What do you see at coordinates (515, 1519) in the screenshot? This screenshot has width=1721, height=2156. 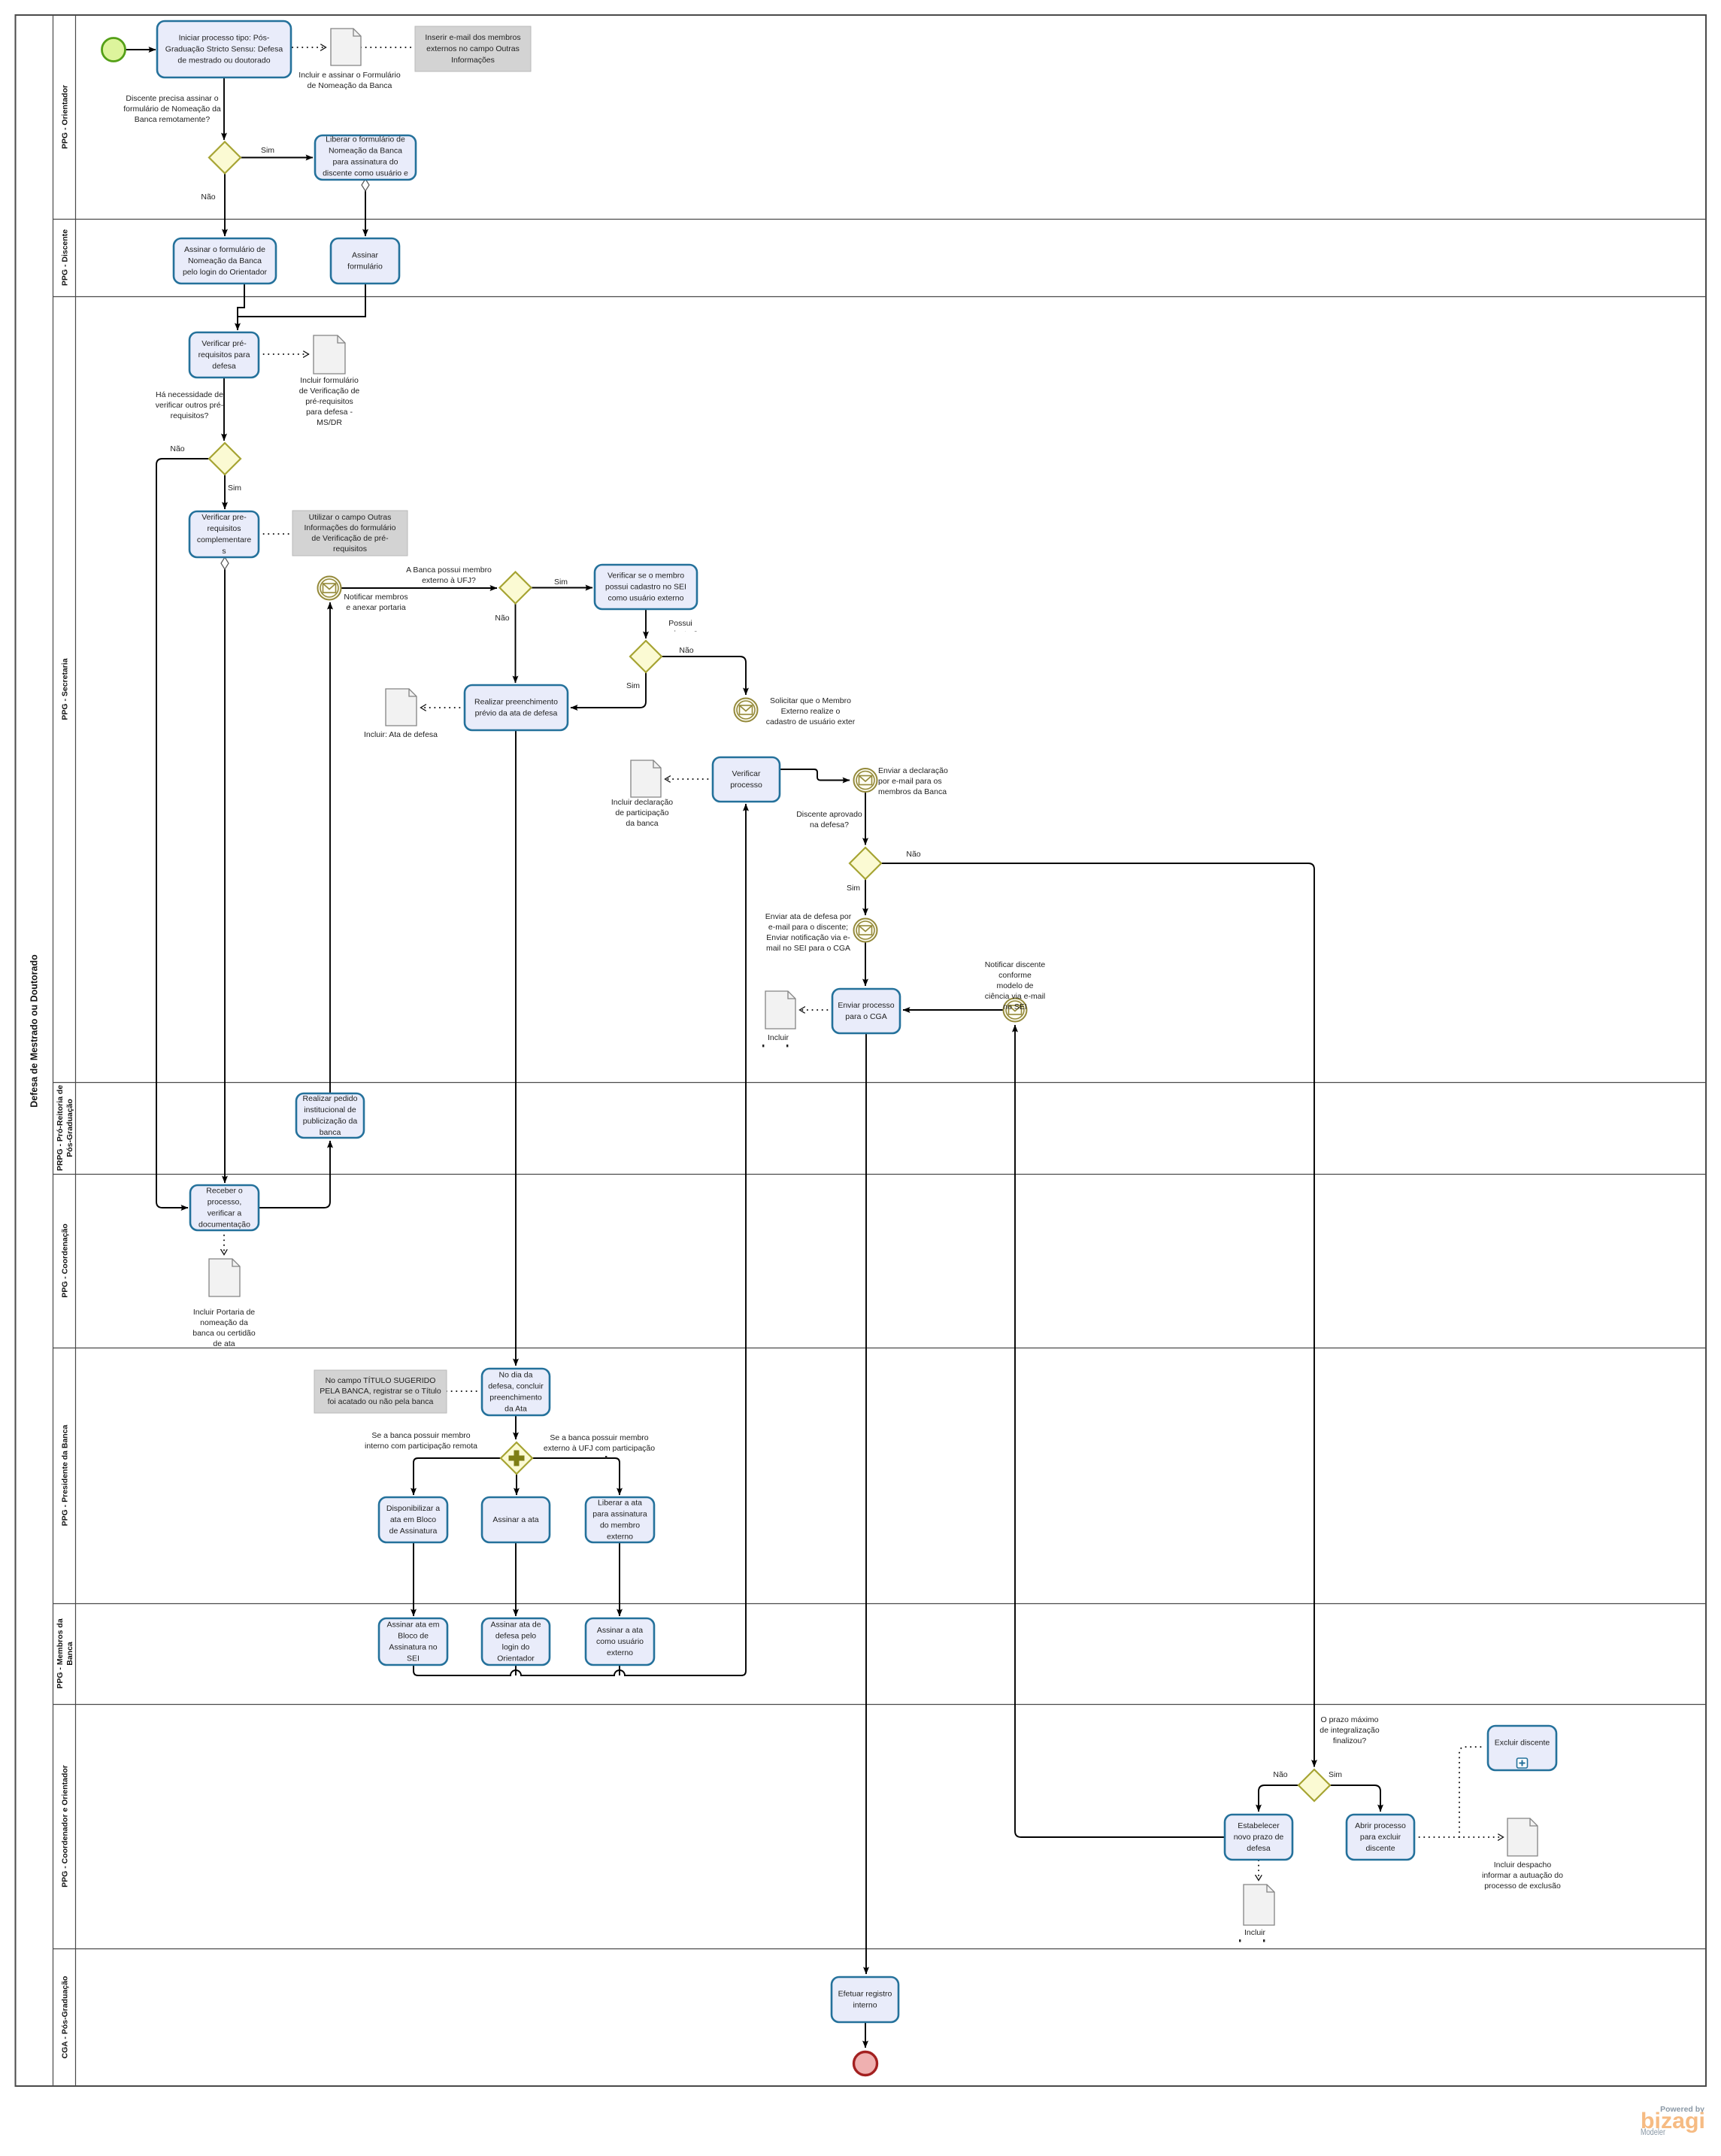 I see `svg-text: Assinar a ata` at bounding box center [515, 1519].